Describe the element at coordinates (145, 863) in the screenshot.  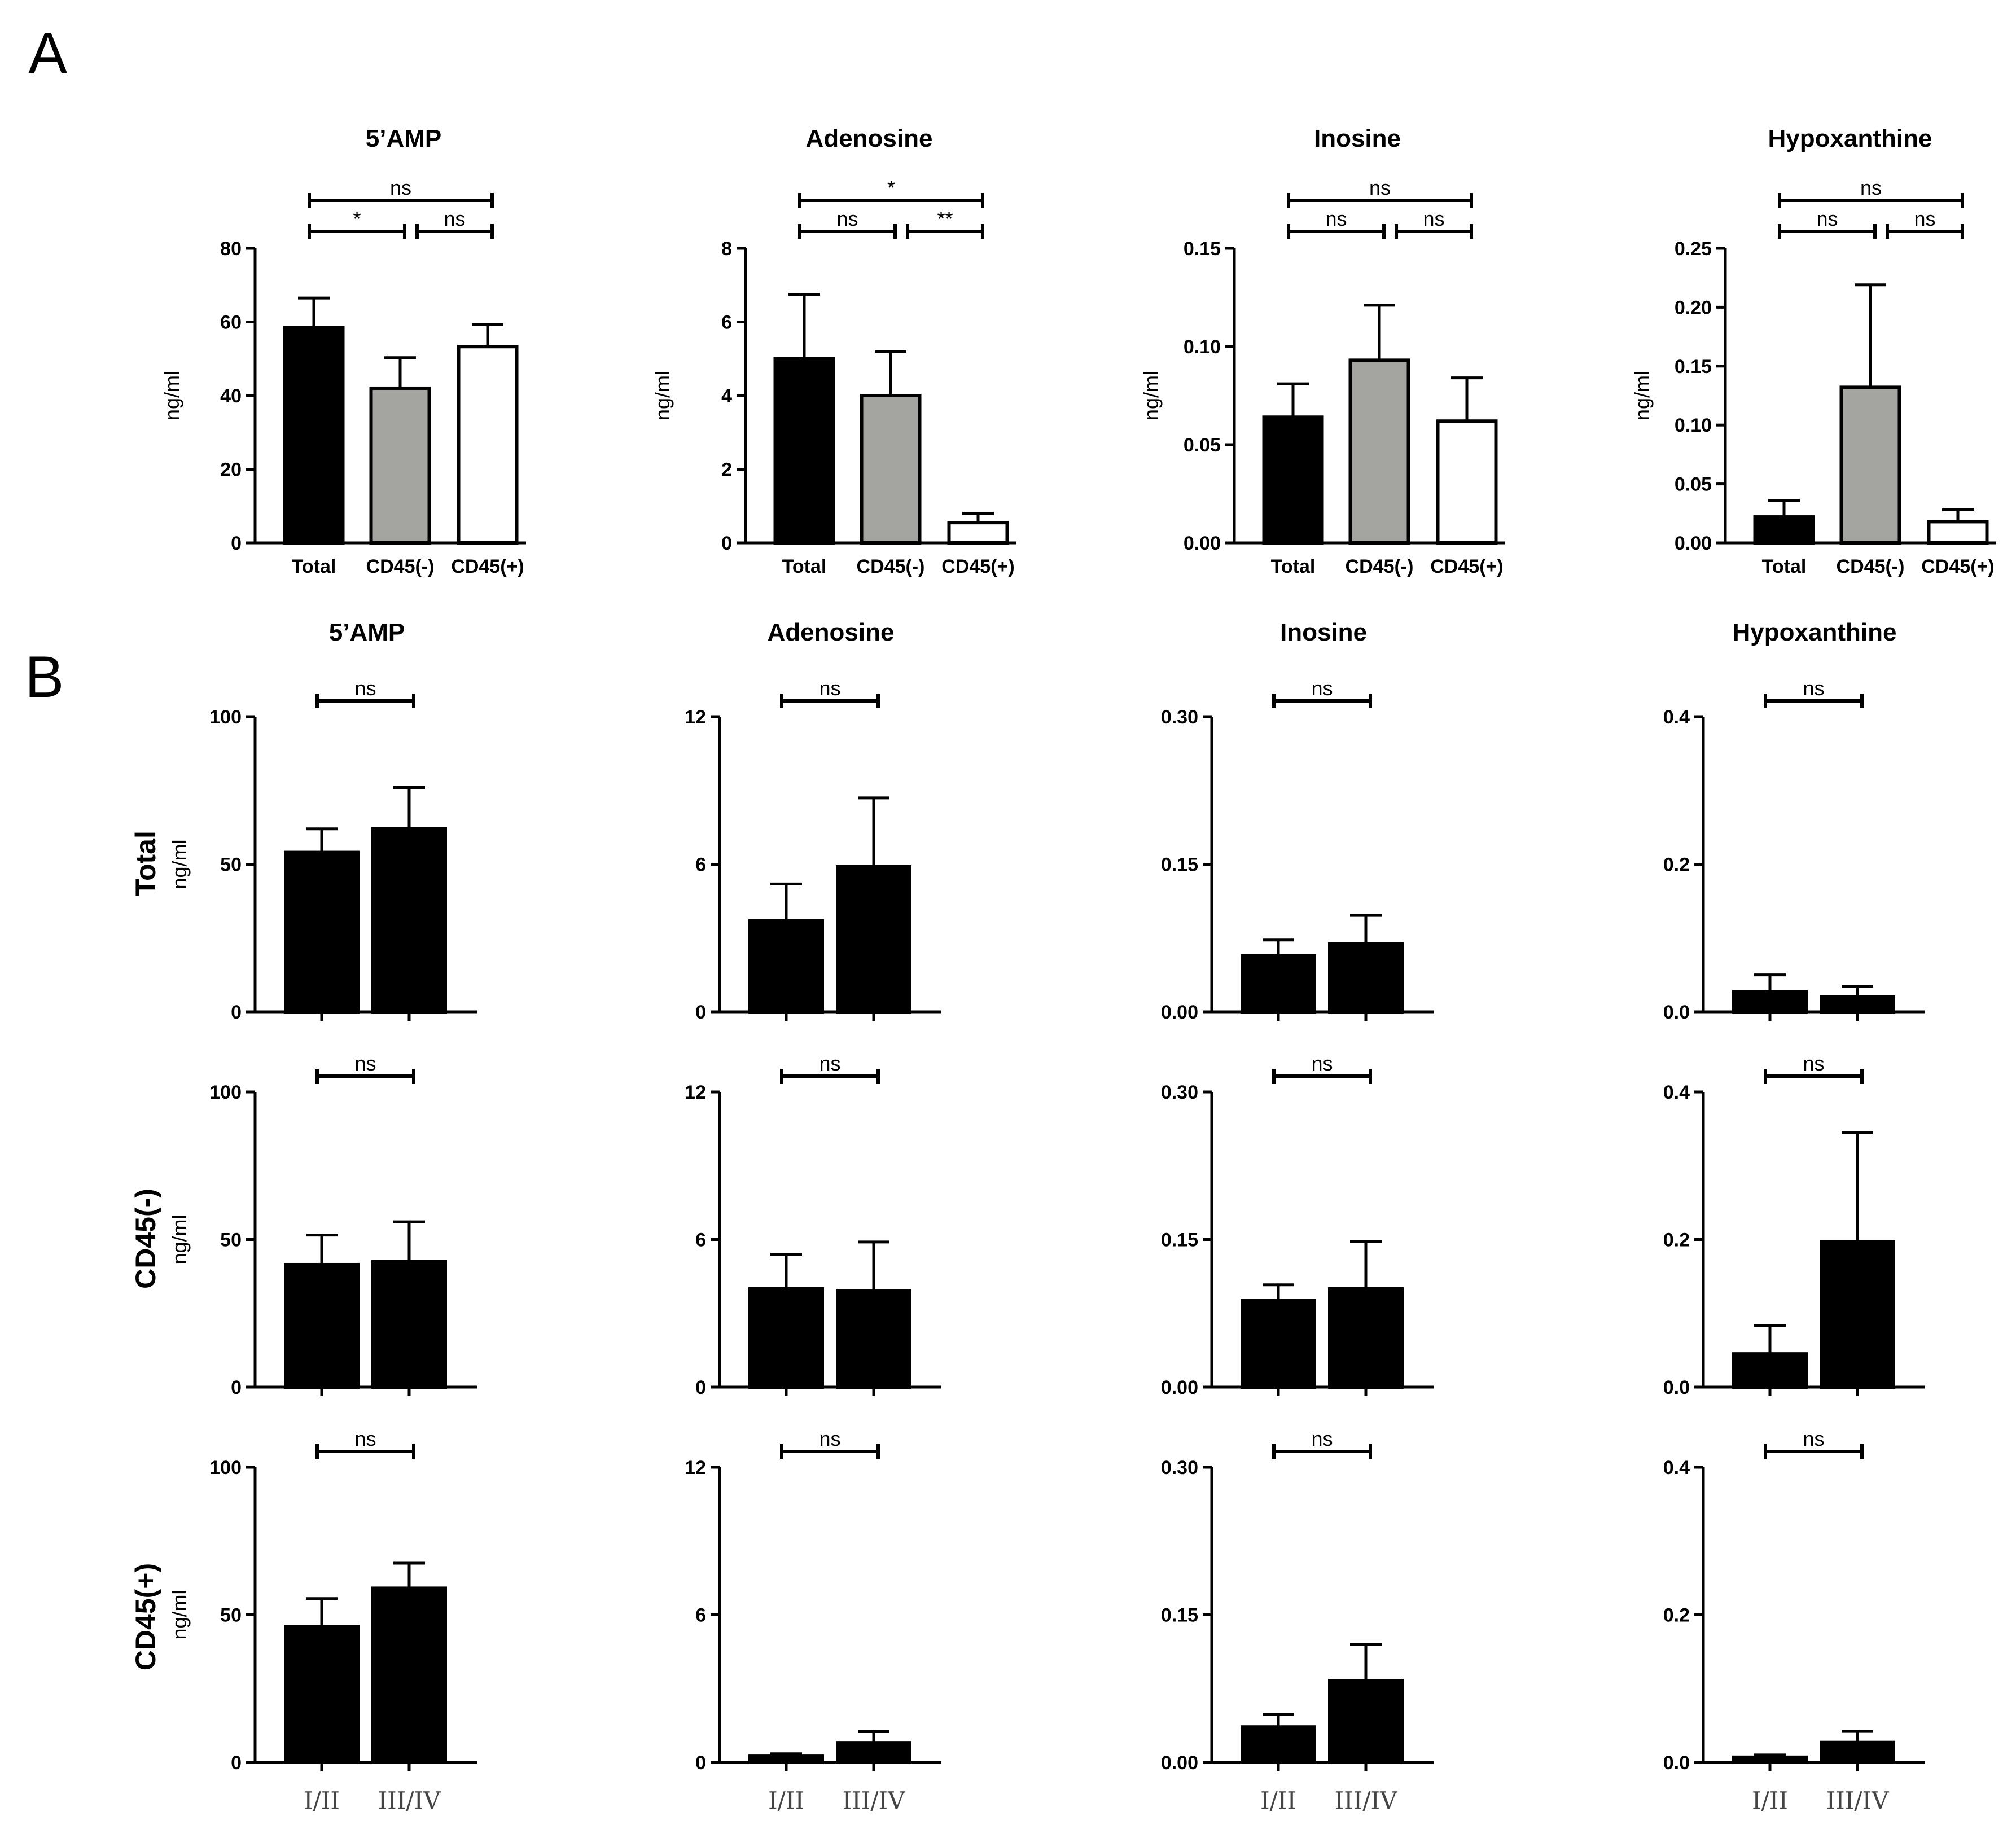
I see `row-label-total: Total` at that location.